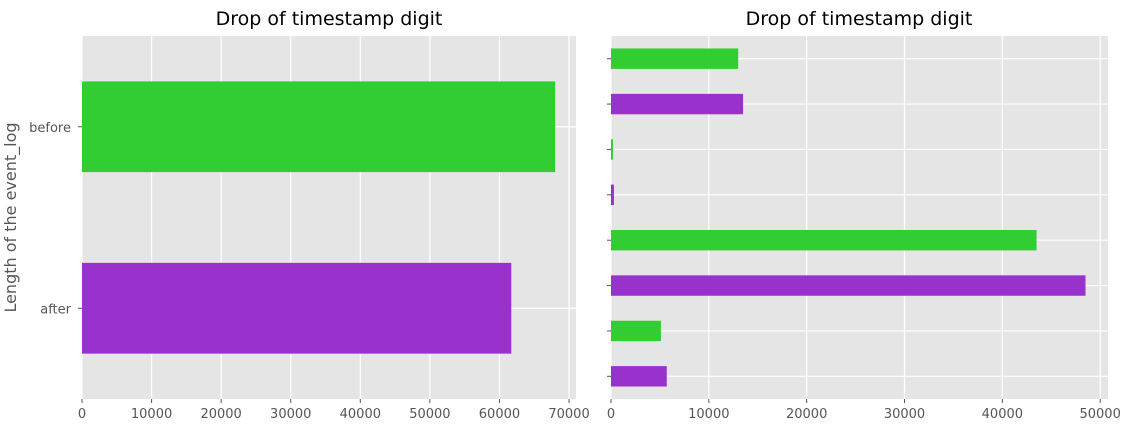 The height and width of the screenshot is (428, 1130). I want to click on y-tick-label: after, so click(55, 309).